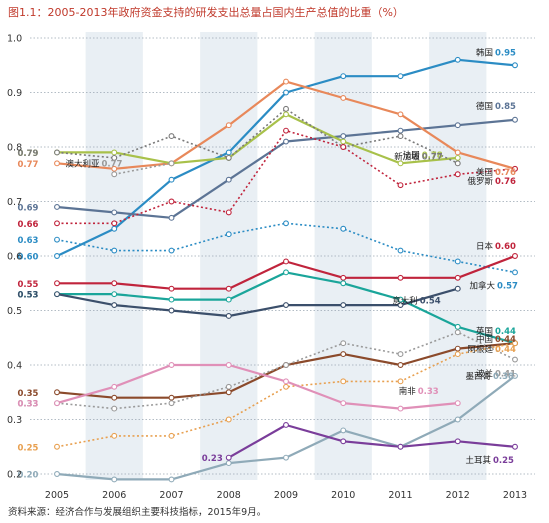 The image size is (549, 523). Describe the element at coordinates (485, 246) in the screenshot. I see `series-name-label: 日本` at that location.